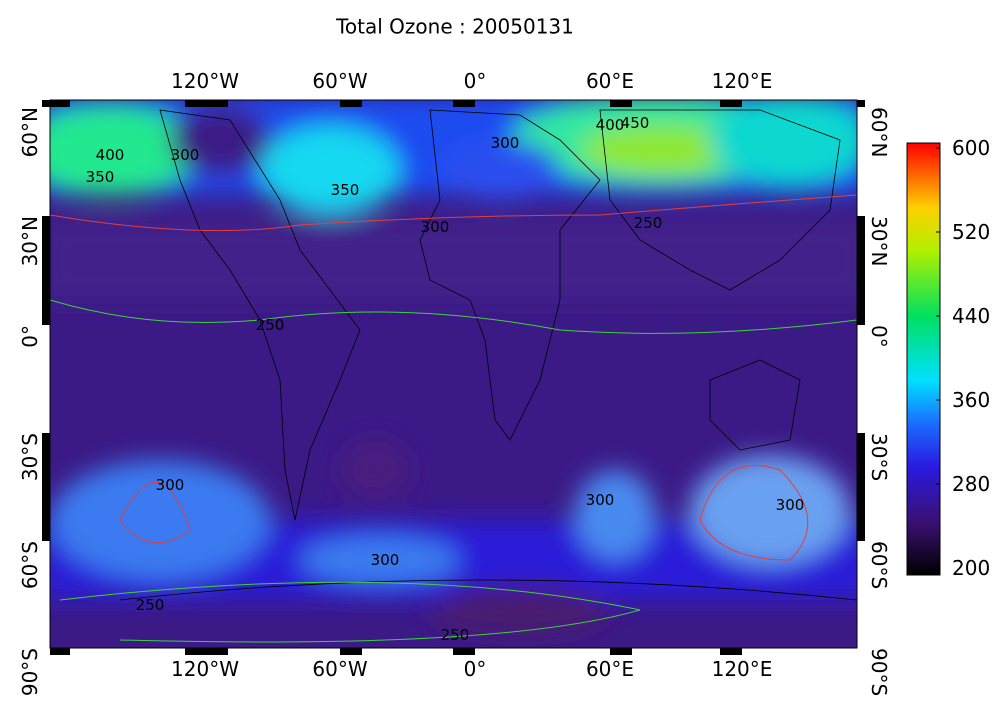 The image size is (1008, 724). What do you see at coordinates (971, 400) in the screenshot?
I see `colorbar-tick-label: 360` at bounding box center [971, 400].